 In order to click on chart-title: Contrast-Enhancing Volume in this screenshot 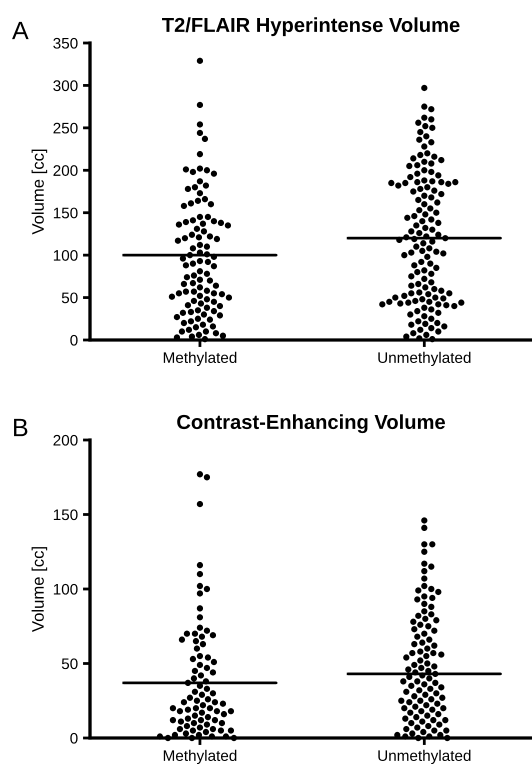, I will do `click(311, 424)`.